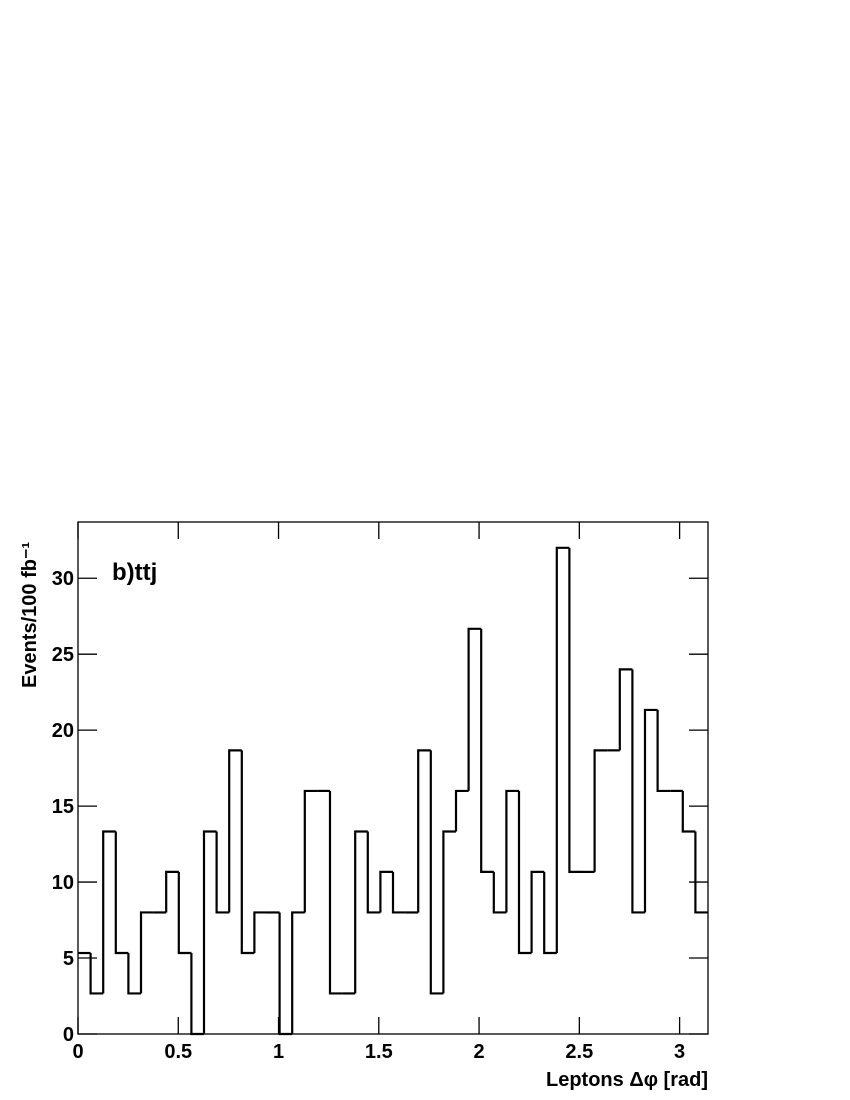 The image size is (850, 1100). I want to click on x-tick-label: 0.5, so click(178, 1052).